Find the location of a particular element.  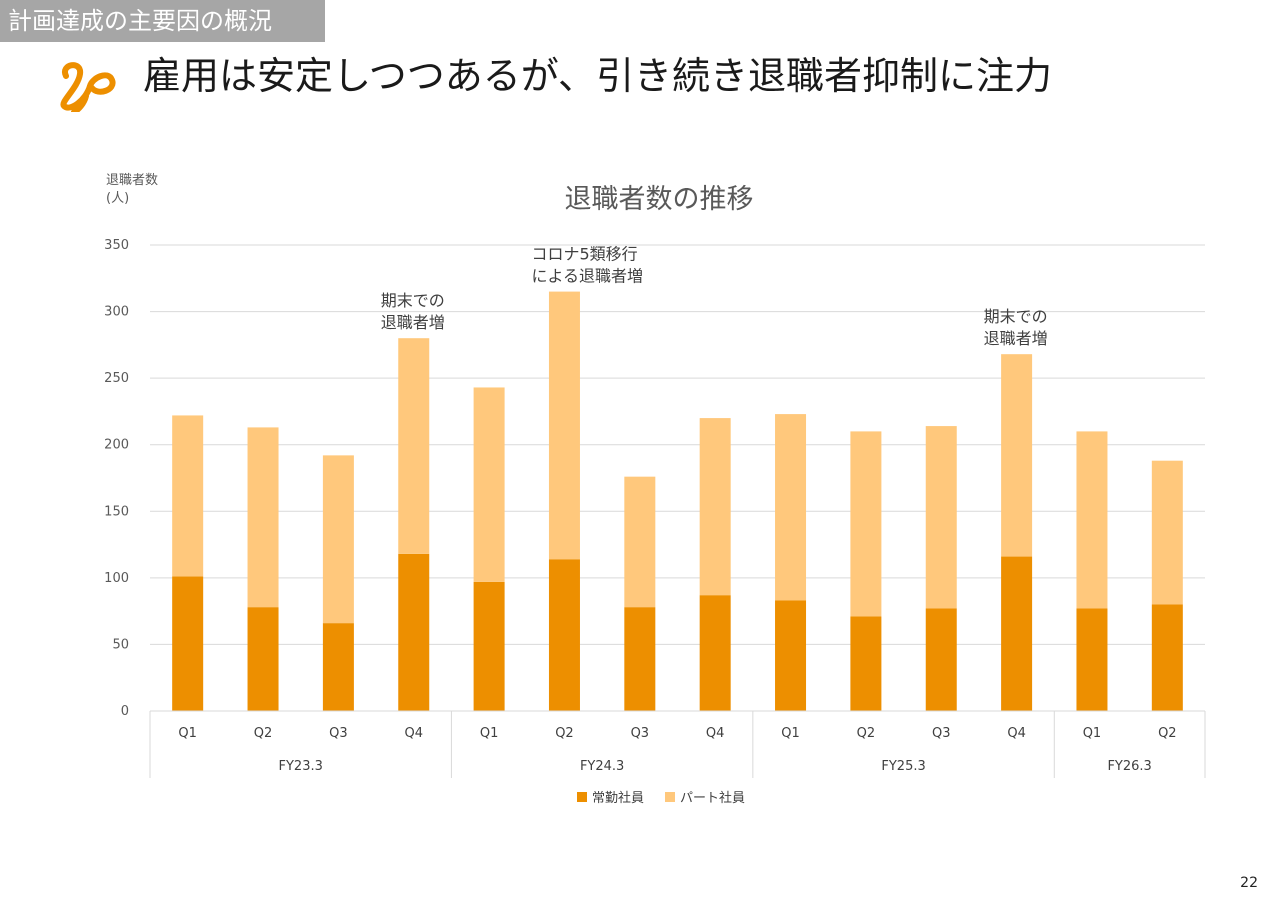

y-tick-label: 0 is located at coordinates (125, 711).